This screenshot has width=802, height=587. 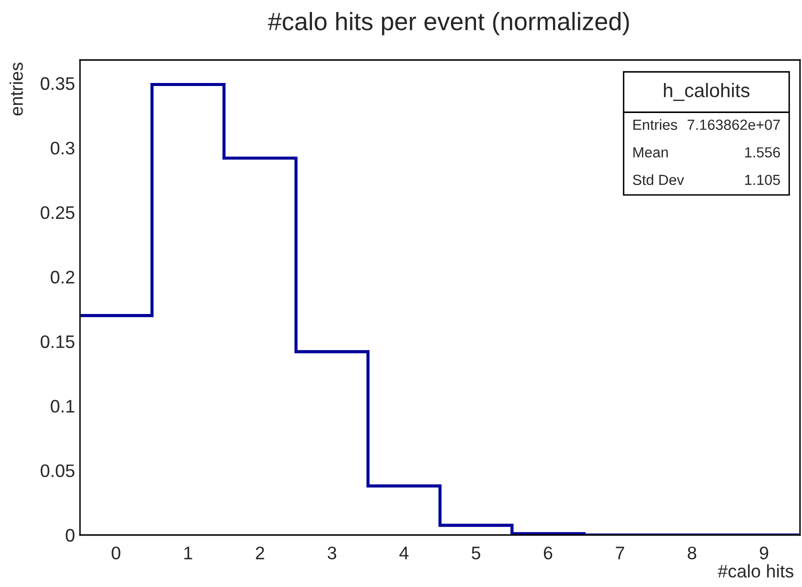 I want to click on x-tick-label: 3, so click(x=332, y=553).